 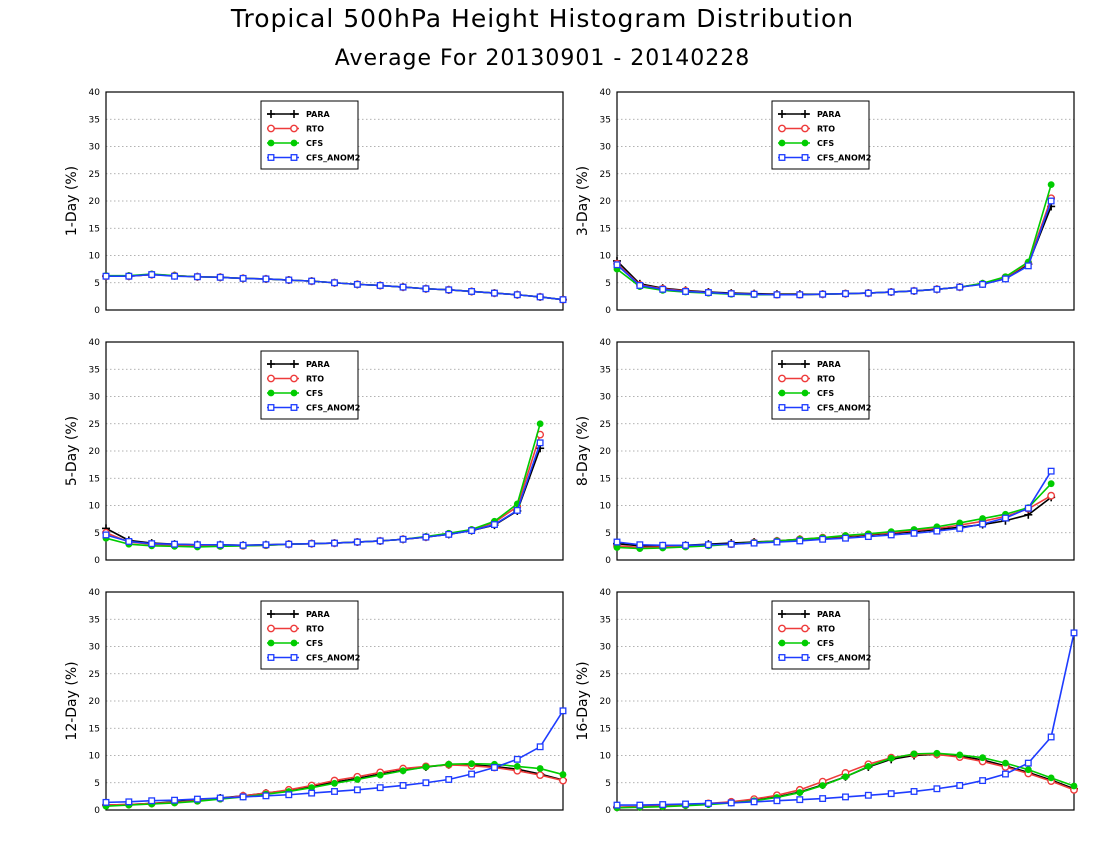 What do you see at coordinates (542, 58) in the screenshot?
I see `chart-subtitle: Average For 20130901 - 20140228` at bounding box center [542, 58].